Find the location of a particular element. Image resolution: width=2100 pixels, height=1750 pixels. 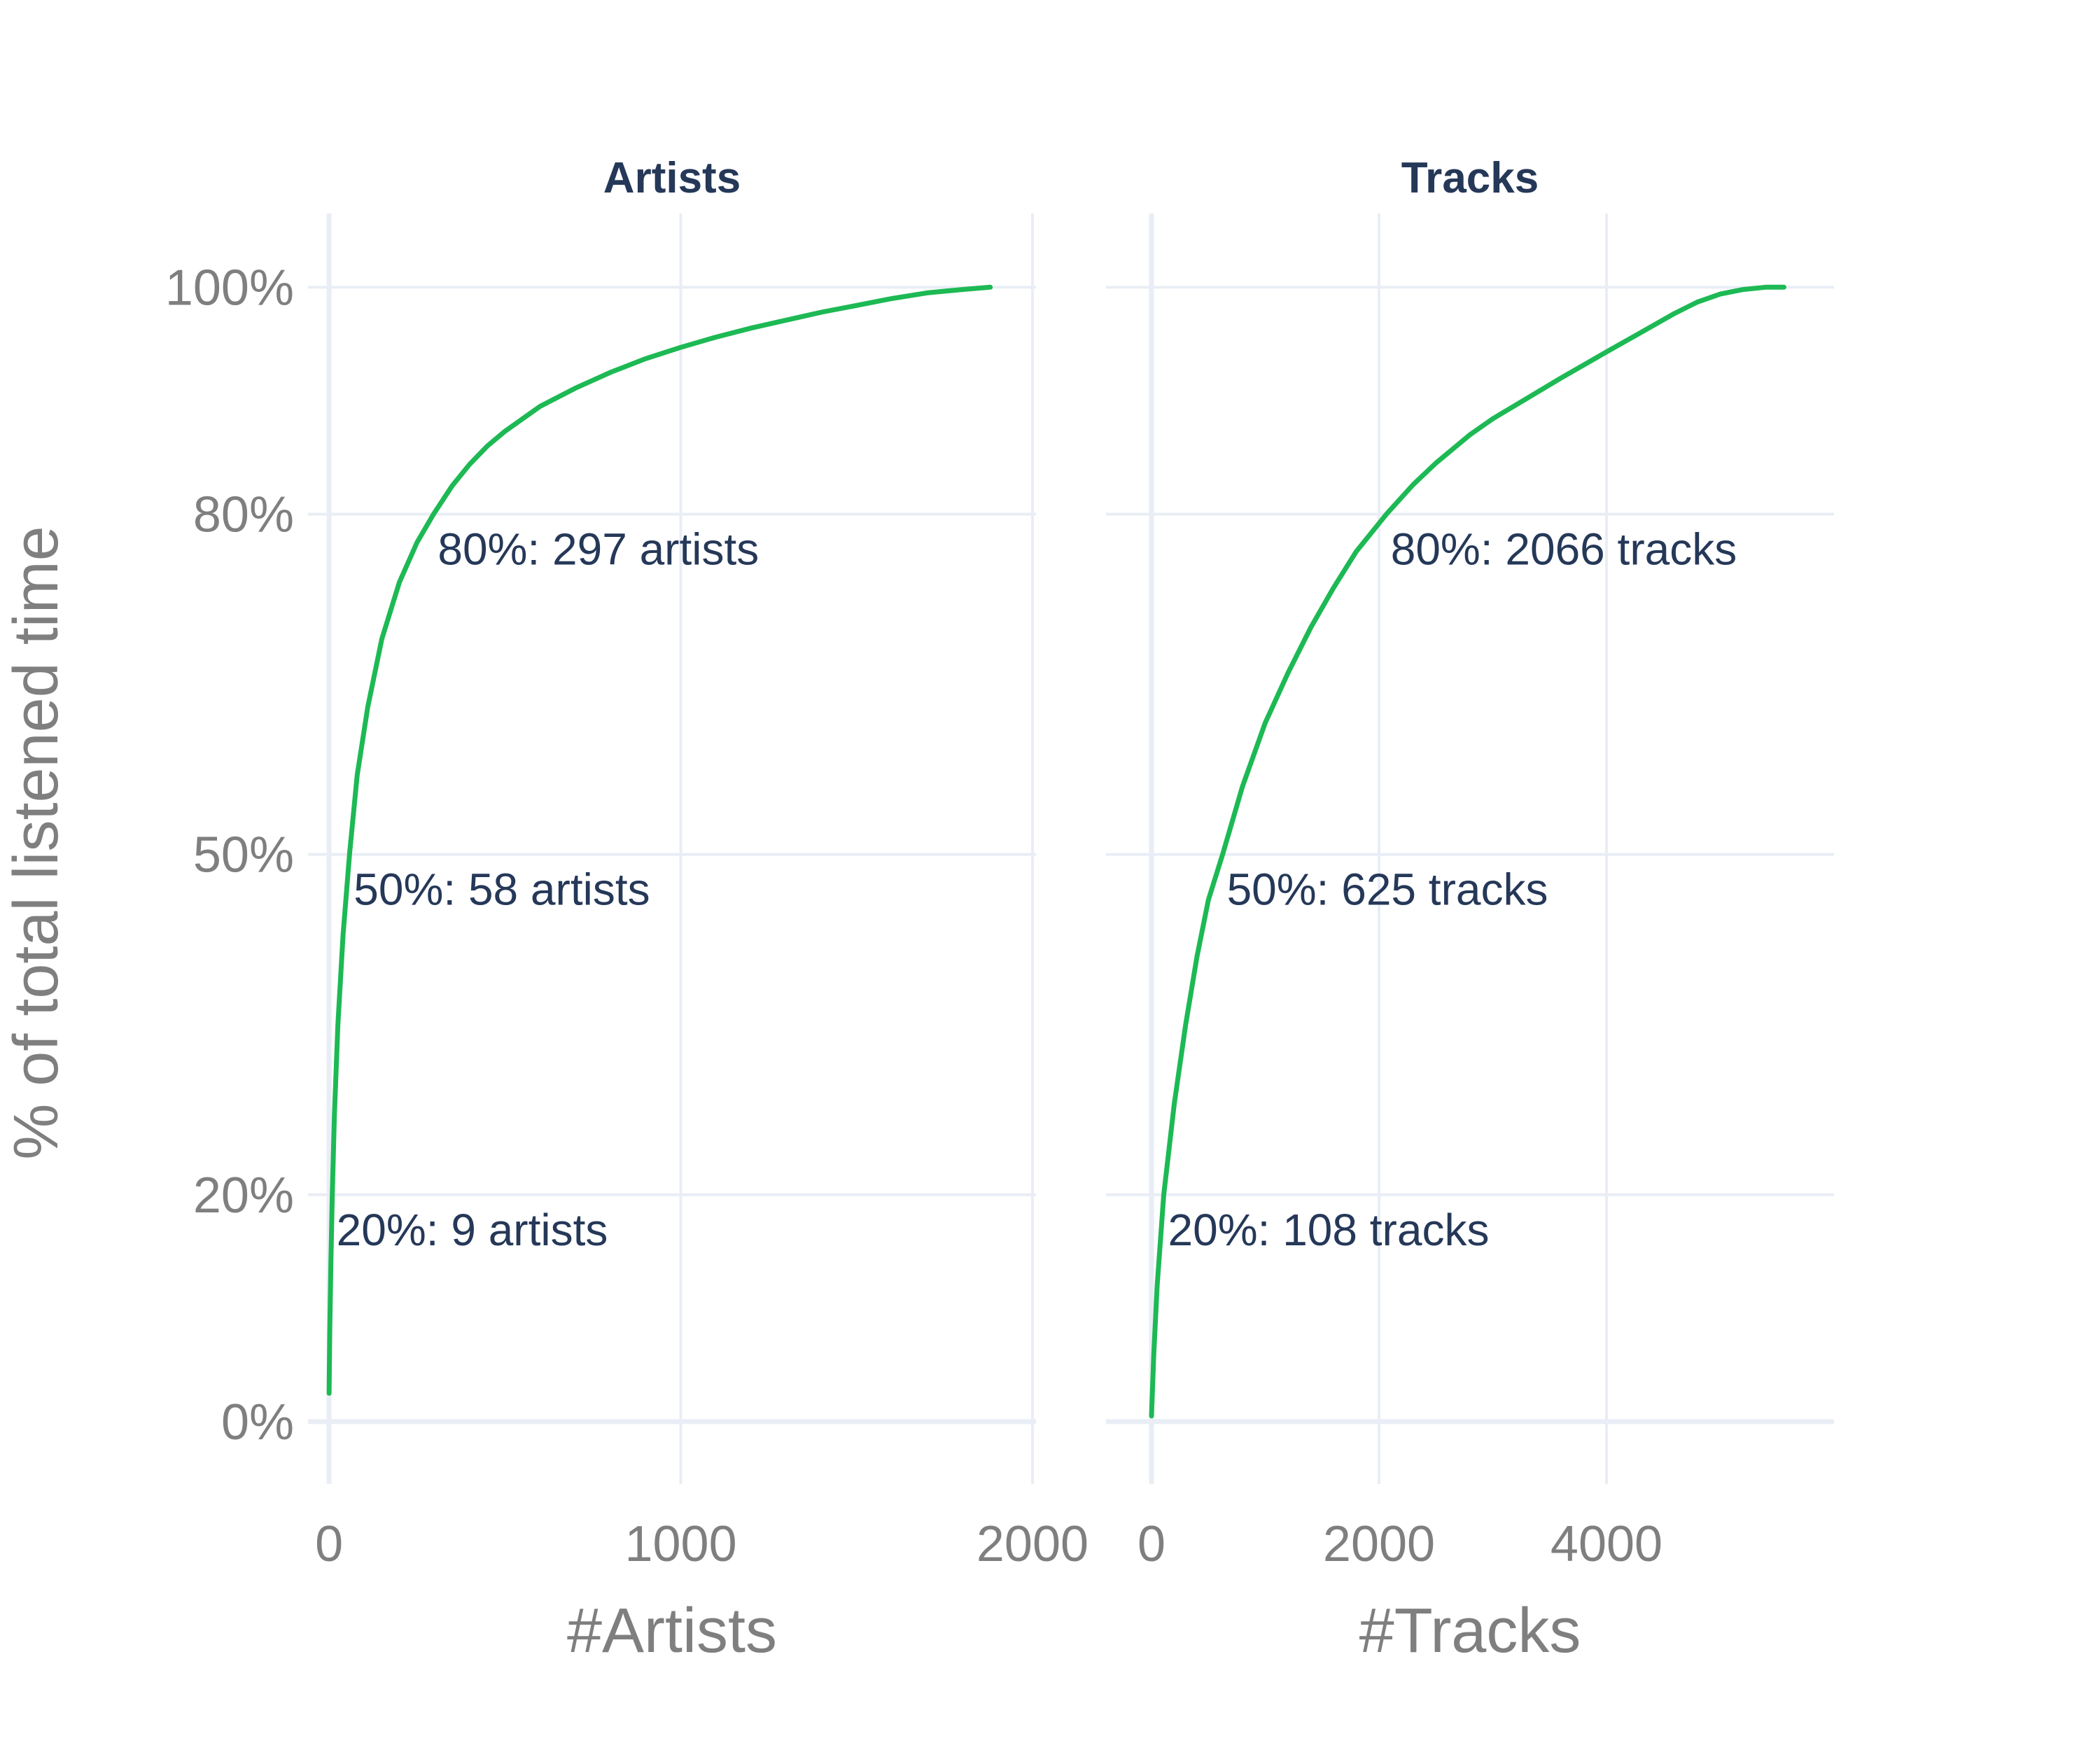

tracks-annotation-20pct: 20%: 108 tracks is located at coordinates (1329, 1230).